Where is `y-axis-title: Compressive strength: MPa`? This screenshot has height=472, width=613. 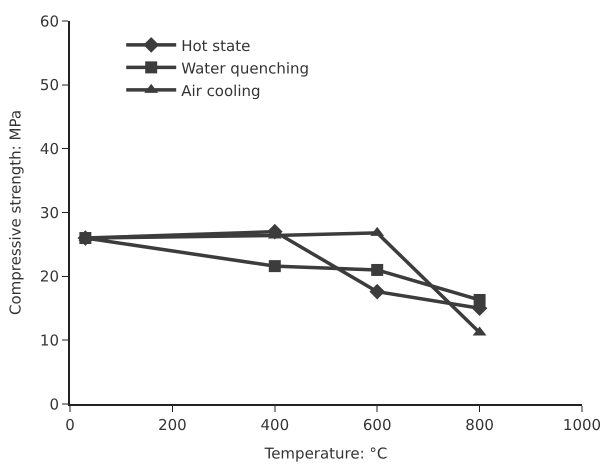
y-axis-title: Compressive strength: MPa is located at coordinates (15, 213).